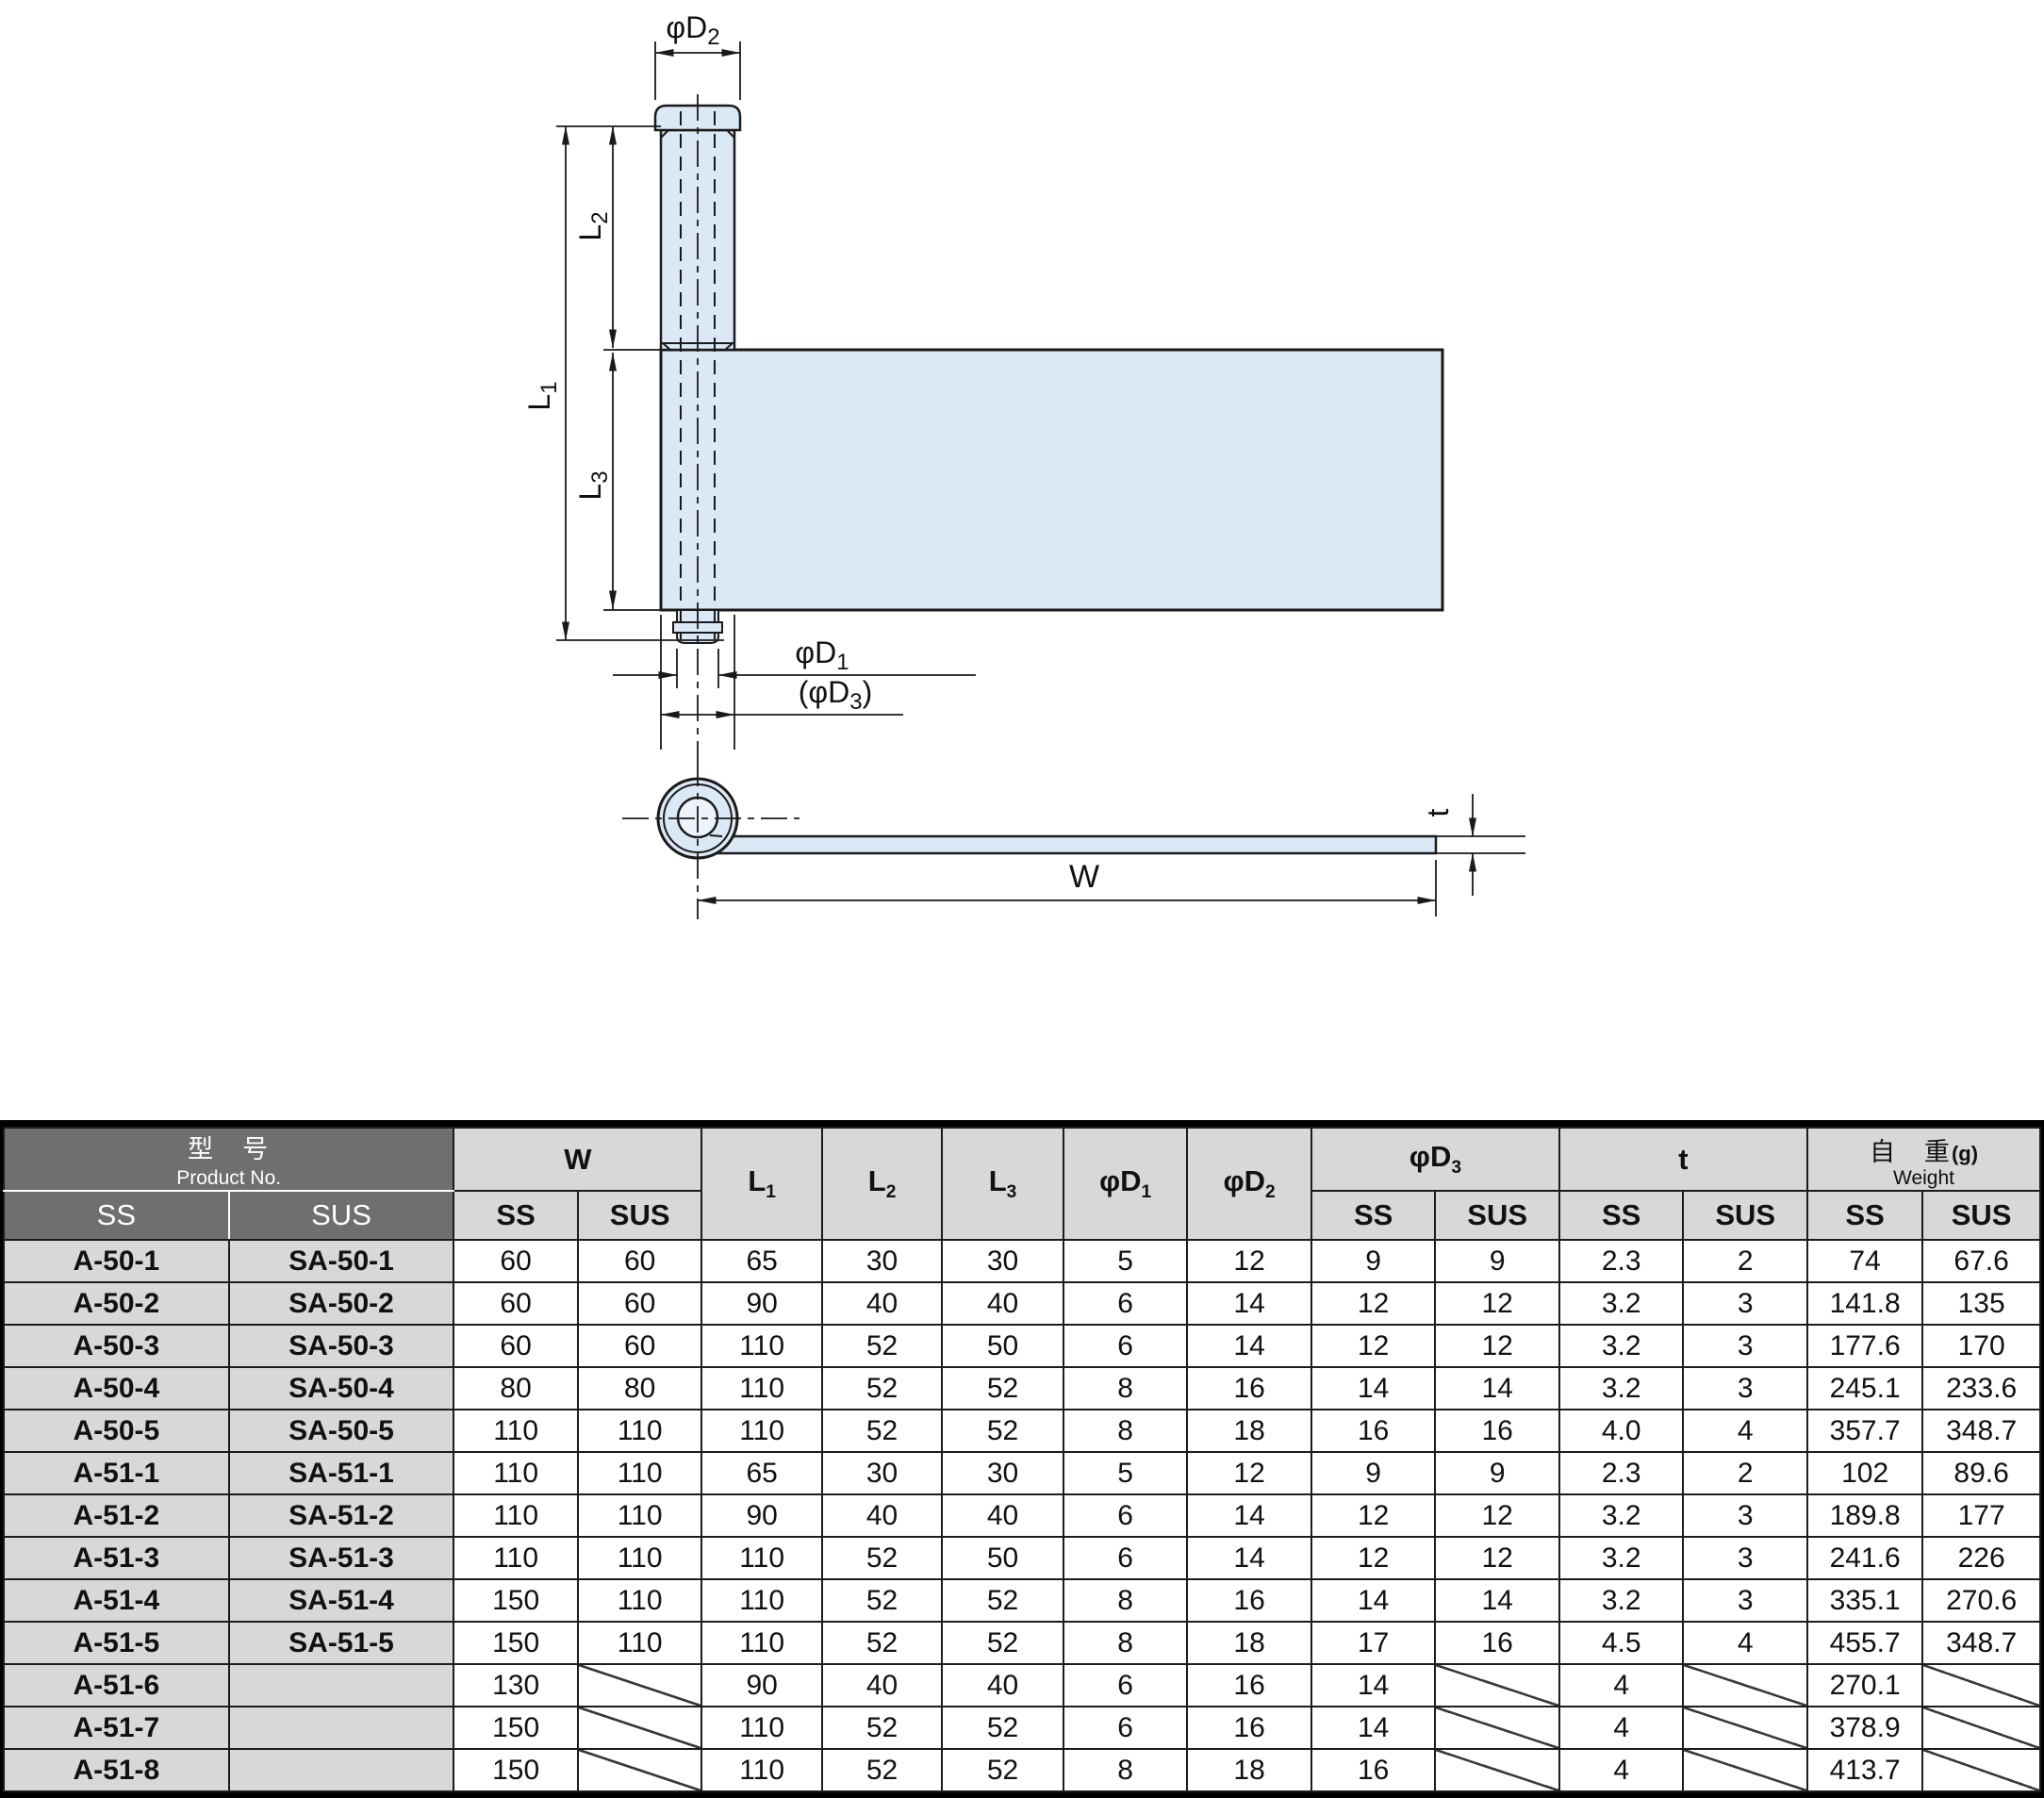 This screenshot has width=2044, height=1798. What do you see at coordinates (1865, 1303) in the screenshot?
I see `spec-value-cell: 141.8` at bounding box center [1865, 1303].